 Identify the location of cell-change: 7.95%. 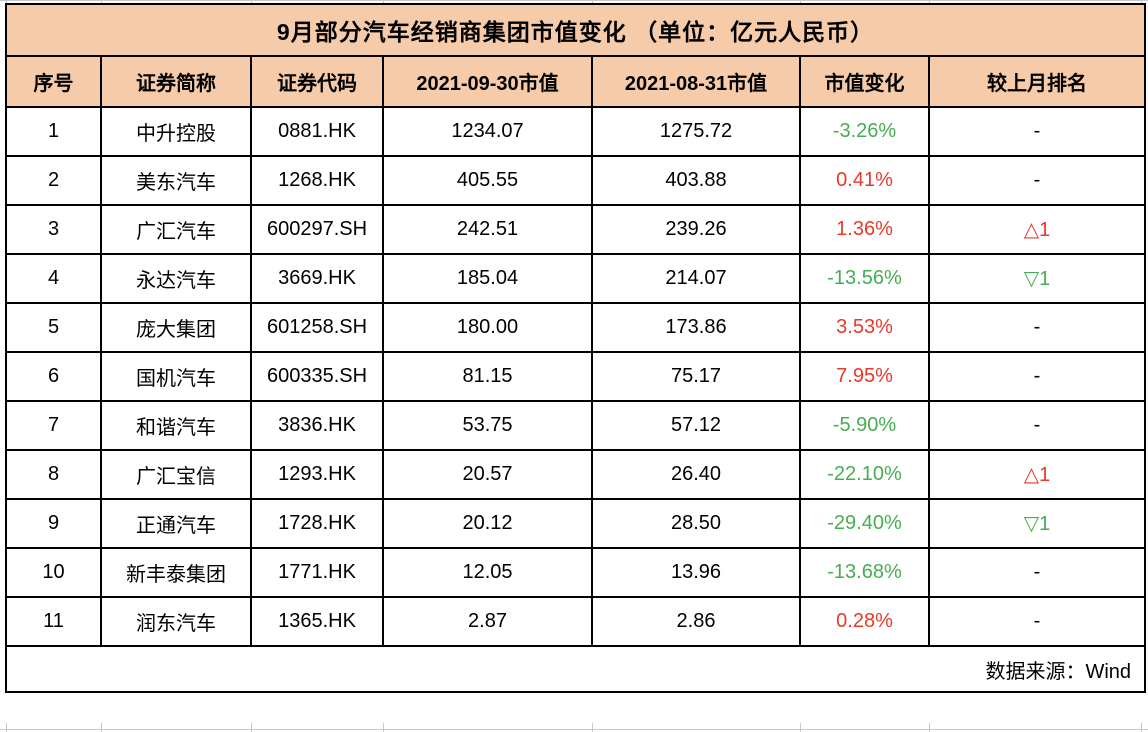
(864, 376).